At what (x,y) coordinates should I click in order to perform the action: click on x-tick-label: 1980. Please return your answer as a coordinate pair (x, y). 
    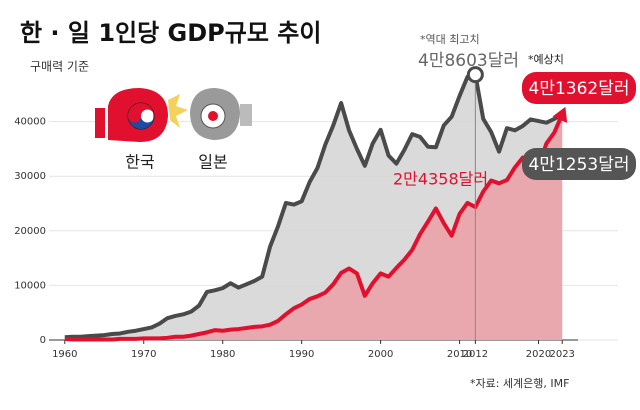
    Looking at the image, I should click on (222, 354).